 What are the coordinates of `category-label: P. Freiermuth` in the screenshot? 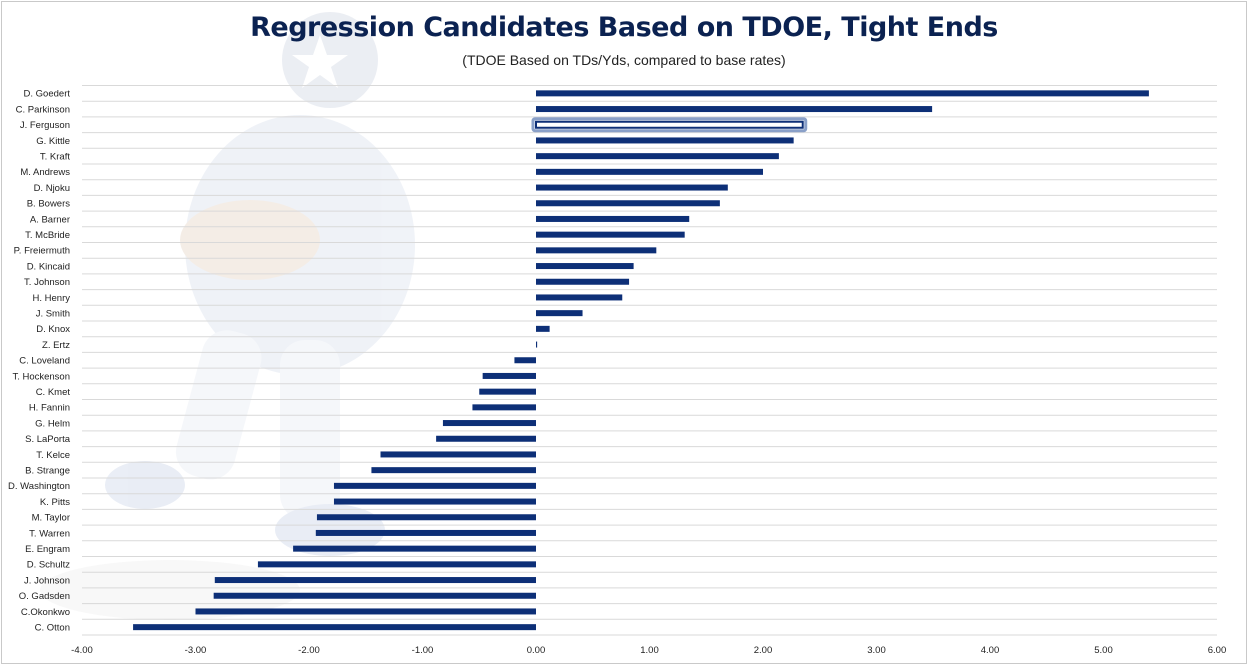 It's located at (42, 251).